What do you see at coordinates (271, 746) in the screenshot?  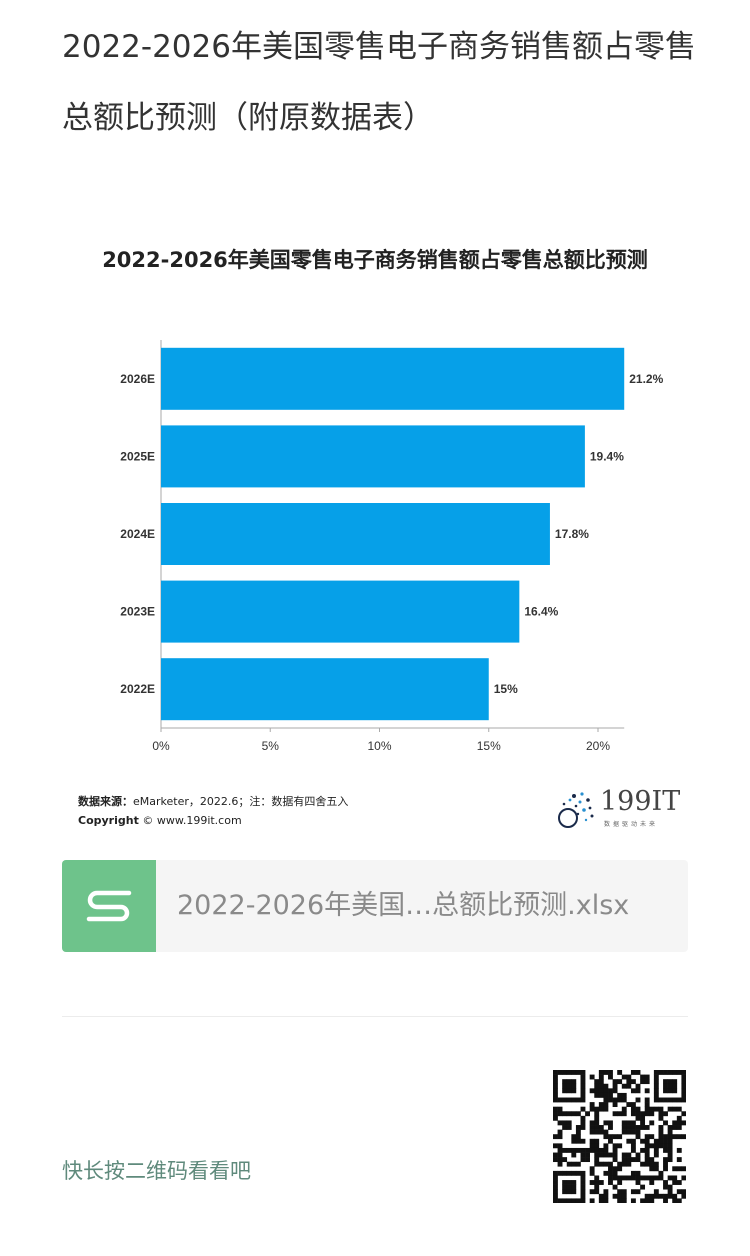 I see `x-tick-label: 5%` at bounding box center [271, 746].